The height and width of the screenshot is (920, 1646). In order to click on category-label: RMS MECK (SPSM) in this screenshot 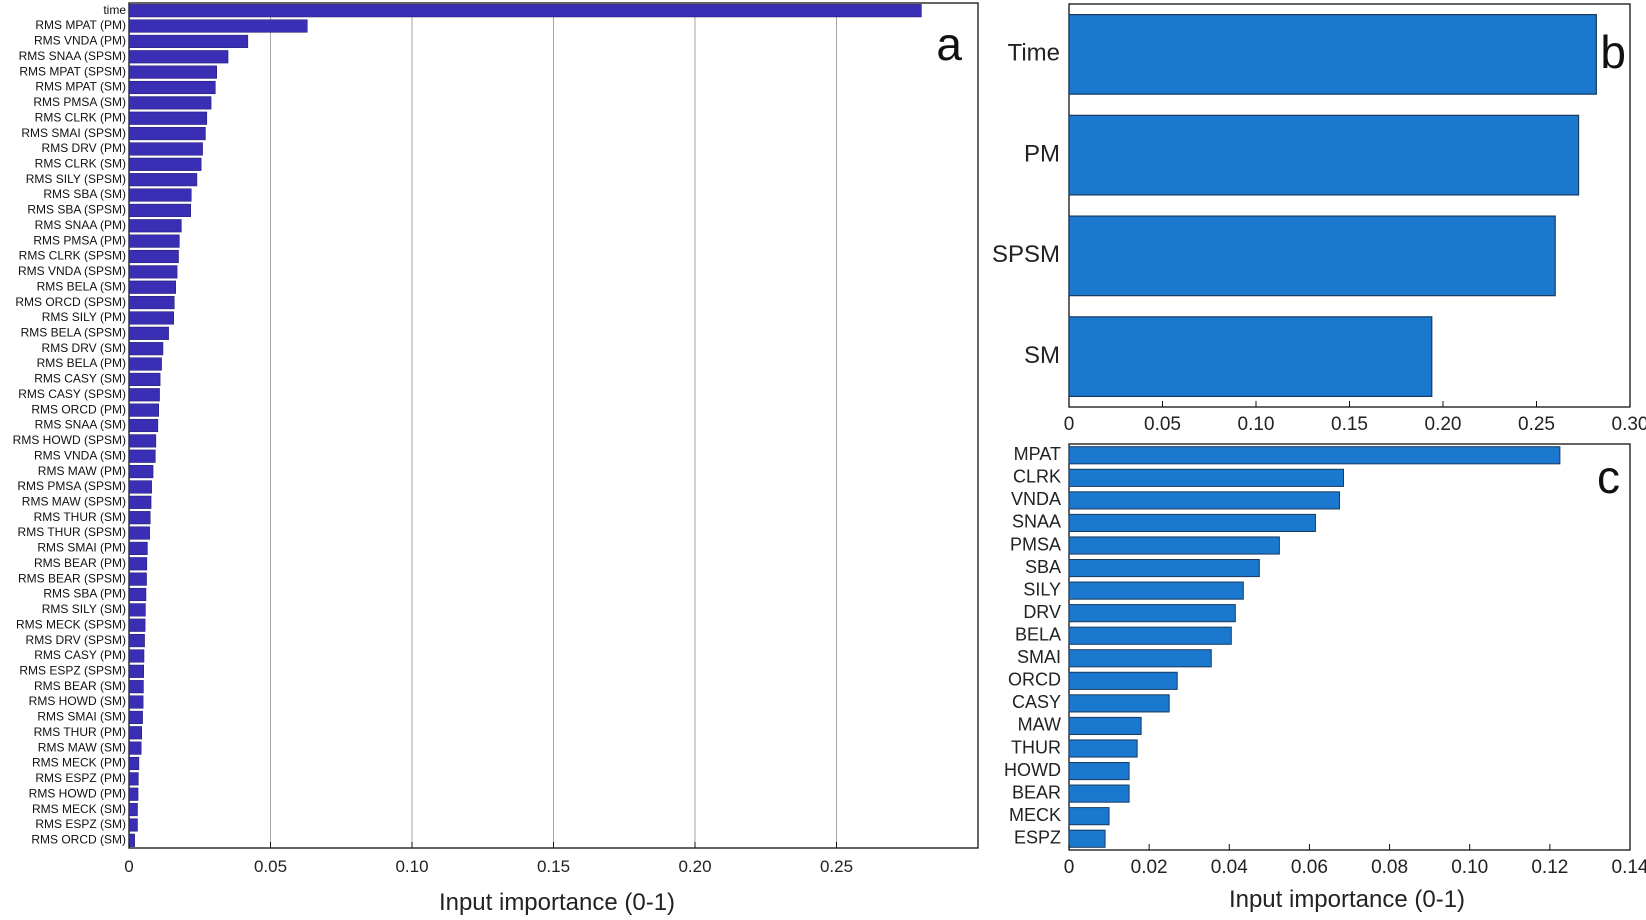, I will do `click(71, 624)`.